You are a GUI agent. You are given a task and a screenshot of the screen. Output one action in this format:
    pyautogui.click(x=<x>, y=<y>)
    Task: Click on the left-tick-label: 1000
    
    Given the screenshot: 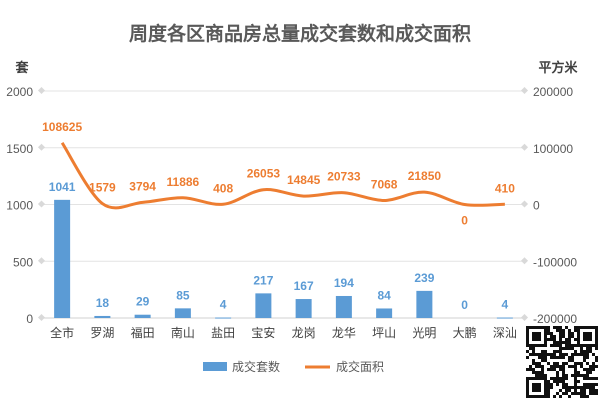 What is the action you would take?
    pyautogui.click(x=19, y=206)
    